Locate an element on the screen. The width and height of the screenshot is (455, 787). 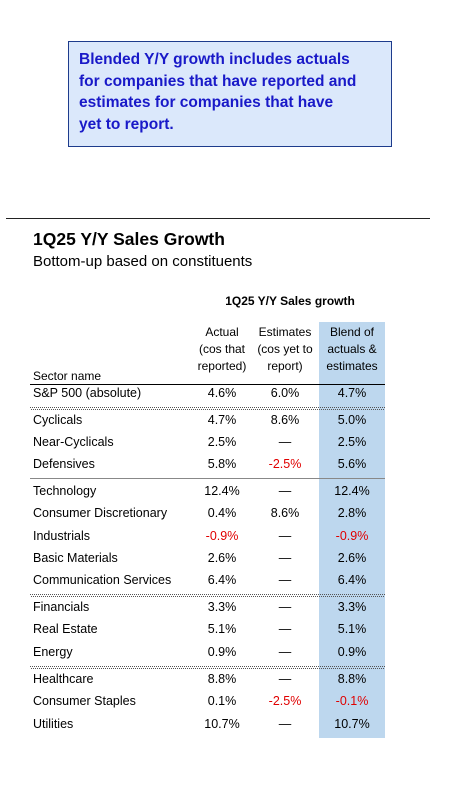
table-row: Basic Materials 2.6% — 2.6% is located at coordinates (207, 559).